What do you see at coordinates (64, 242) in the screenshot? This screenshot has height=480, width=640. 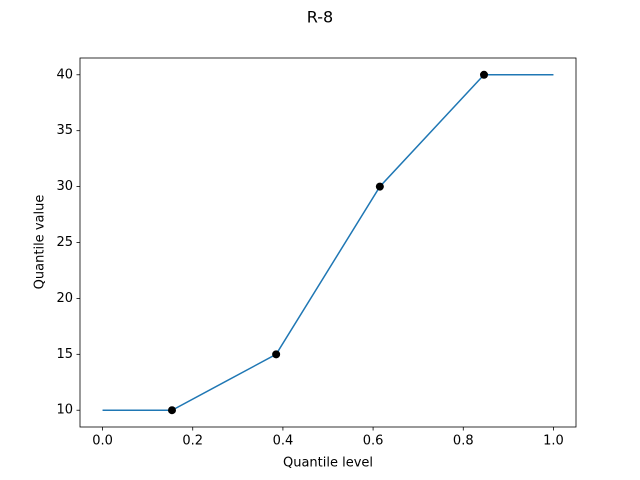 I see `y-tick-label: 25` at bounding box center [64, 242].